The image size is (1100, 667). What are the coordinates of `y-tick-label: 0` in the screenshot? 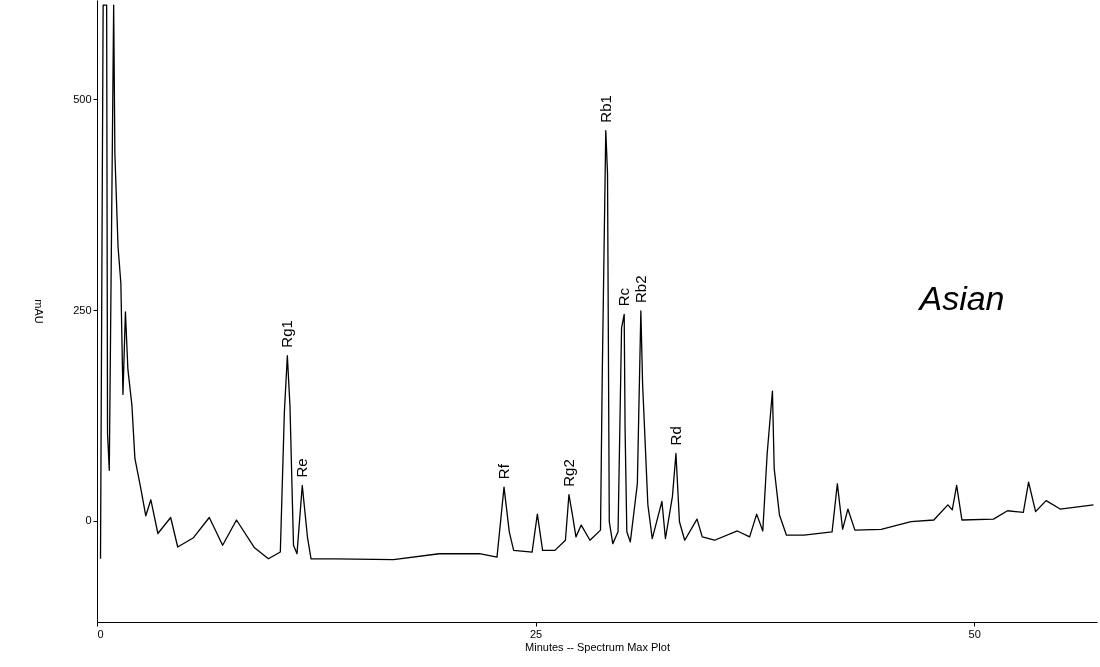 It's located at (88, 520).